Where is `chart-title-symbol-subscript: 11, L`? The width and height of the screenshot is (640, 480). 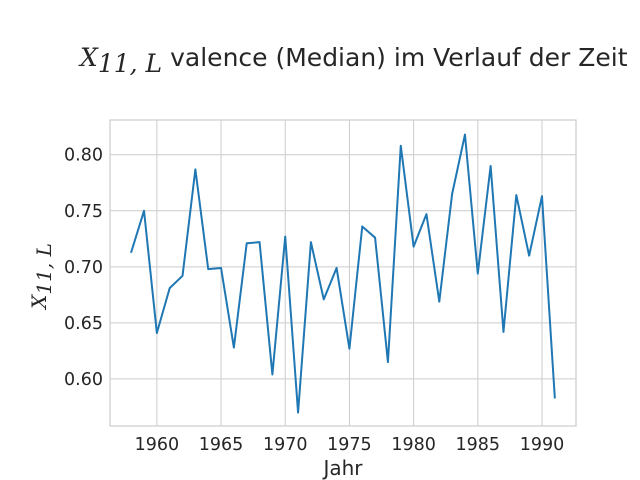
chart-title-symbol-subscript: 11, L is located at coordinates (130, 63).